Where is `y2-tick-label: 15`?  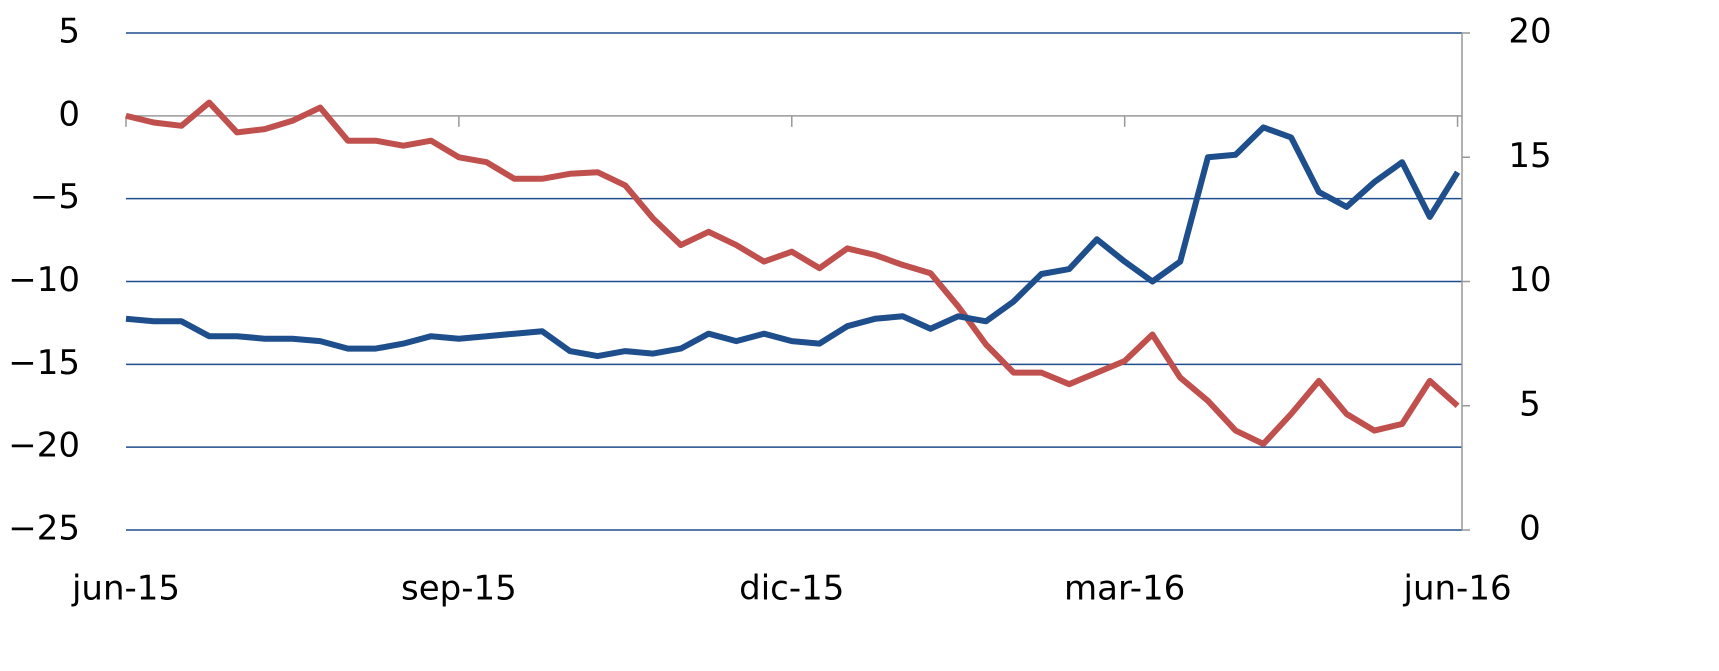 y2-tick-label: 15 is located at coordinates (1529, 156).